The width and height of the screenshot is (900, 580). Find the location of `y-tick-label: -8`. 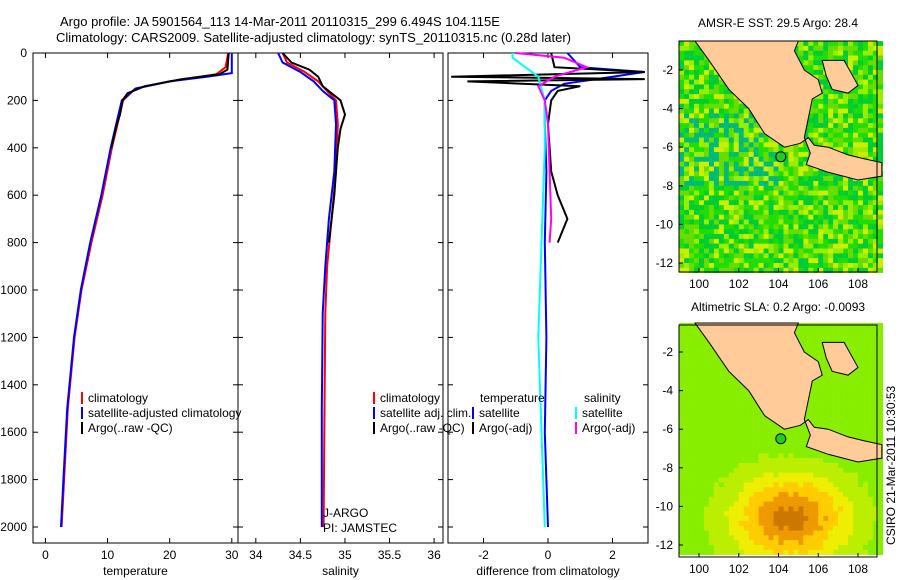

y-tick-label: -8 is located at coordinates (667, 186).